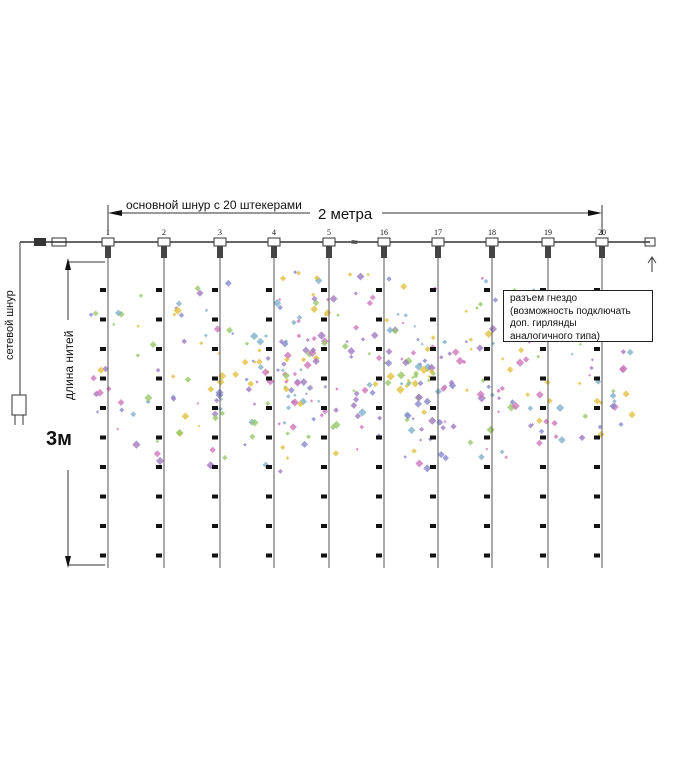 The width and height of the screenshot is (690, 770). I want to click on power-plug-icon, so click(19, 405).